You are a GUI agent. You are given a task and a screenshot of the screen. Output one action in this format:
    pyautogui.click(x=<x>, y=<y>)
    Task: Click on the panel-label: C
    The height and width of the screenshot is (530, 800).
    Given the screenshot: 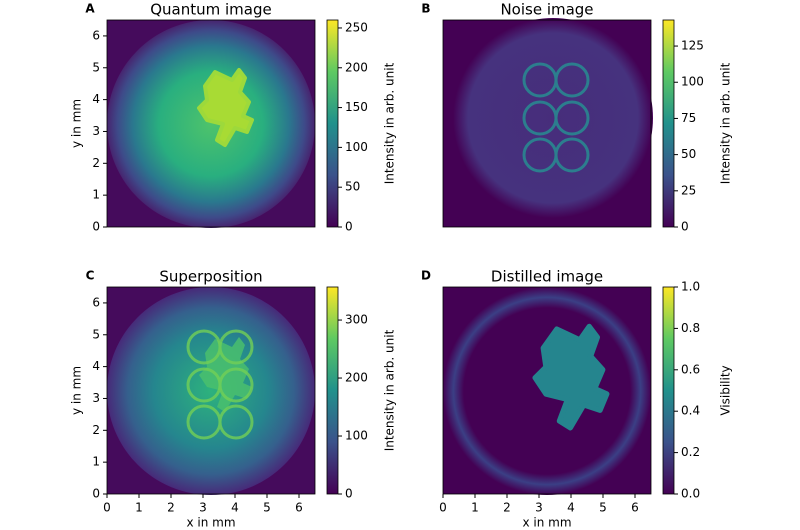 What is the action you would take?
    pyautogui.click(x=90, y=276)
    